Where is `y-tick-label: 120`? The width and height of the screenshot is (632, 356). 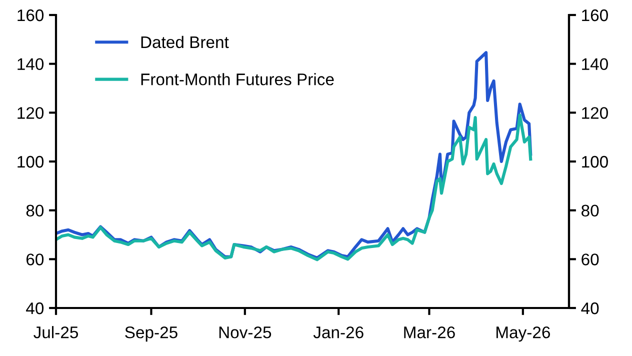 y-tick-label: 120 is located at coordinates (31, 113).